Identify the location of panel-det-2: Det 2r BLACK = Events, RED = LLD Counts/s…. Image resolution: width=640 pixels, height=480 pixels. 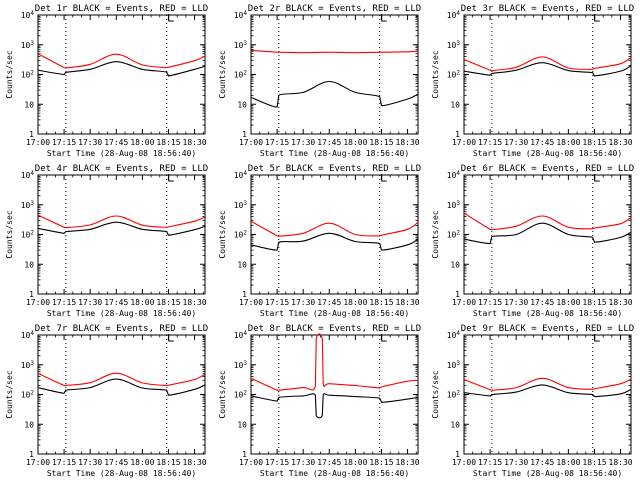
(319, 81).